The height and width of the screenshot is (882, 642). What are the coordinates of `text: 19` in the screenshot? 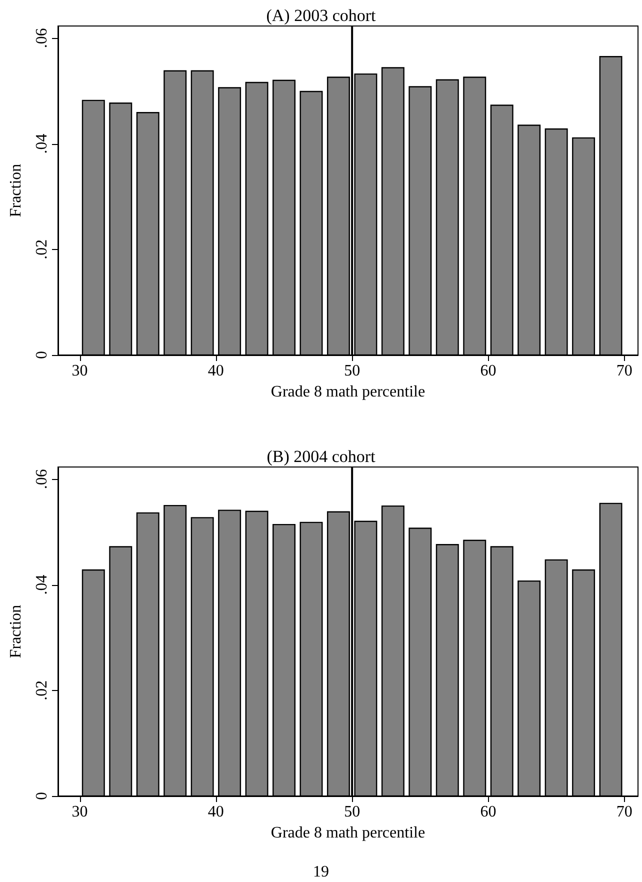 It's located at (321, 872).